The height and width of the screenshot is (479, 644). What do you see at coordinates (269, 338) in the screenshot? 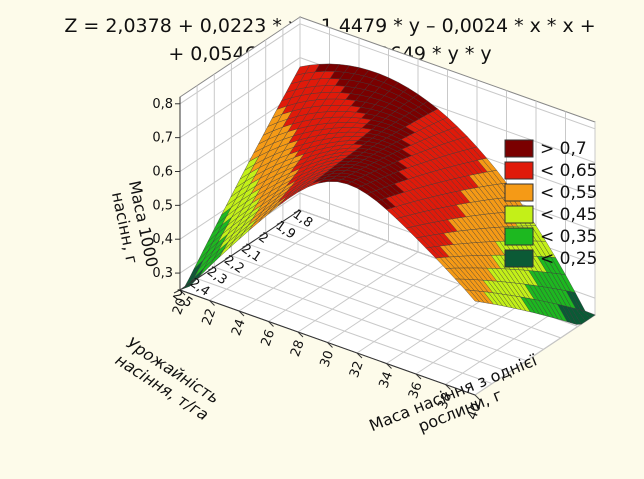
I see `x-tick-label: 26` at bounding box center [269, 338].